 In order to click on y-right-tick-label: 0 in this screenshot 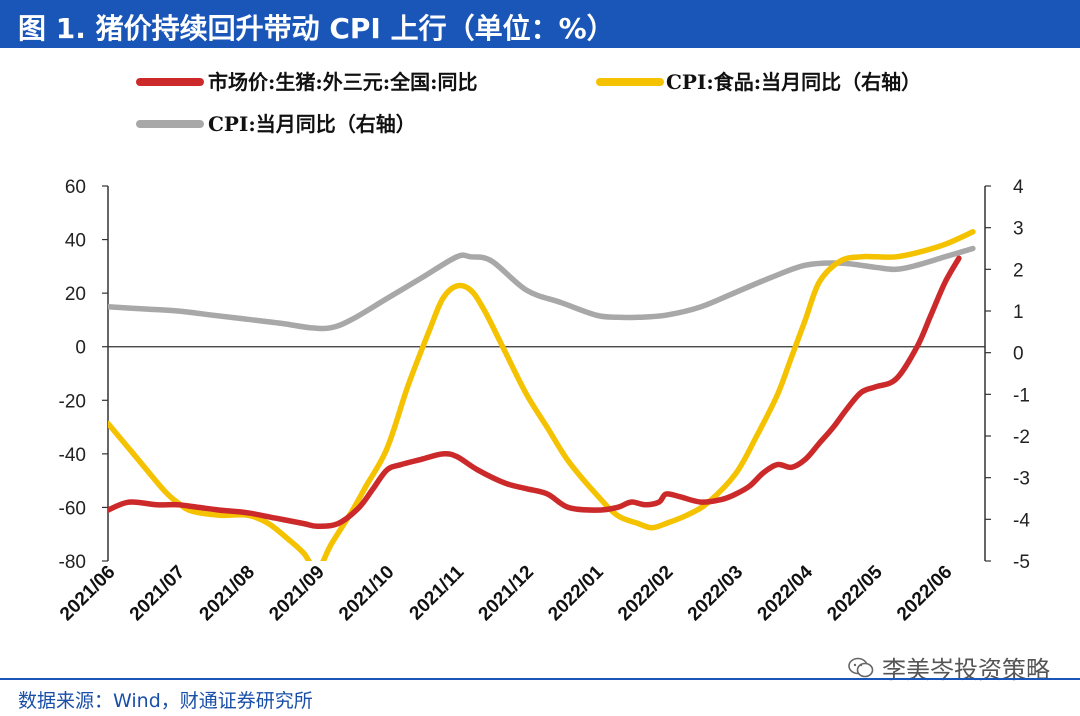, I will do `click(1018, 354)`.